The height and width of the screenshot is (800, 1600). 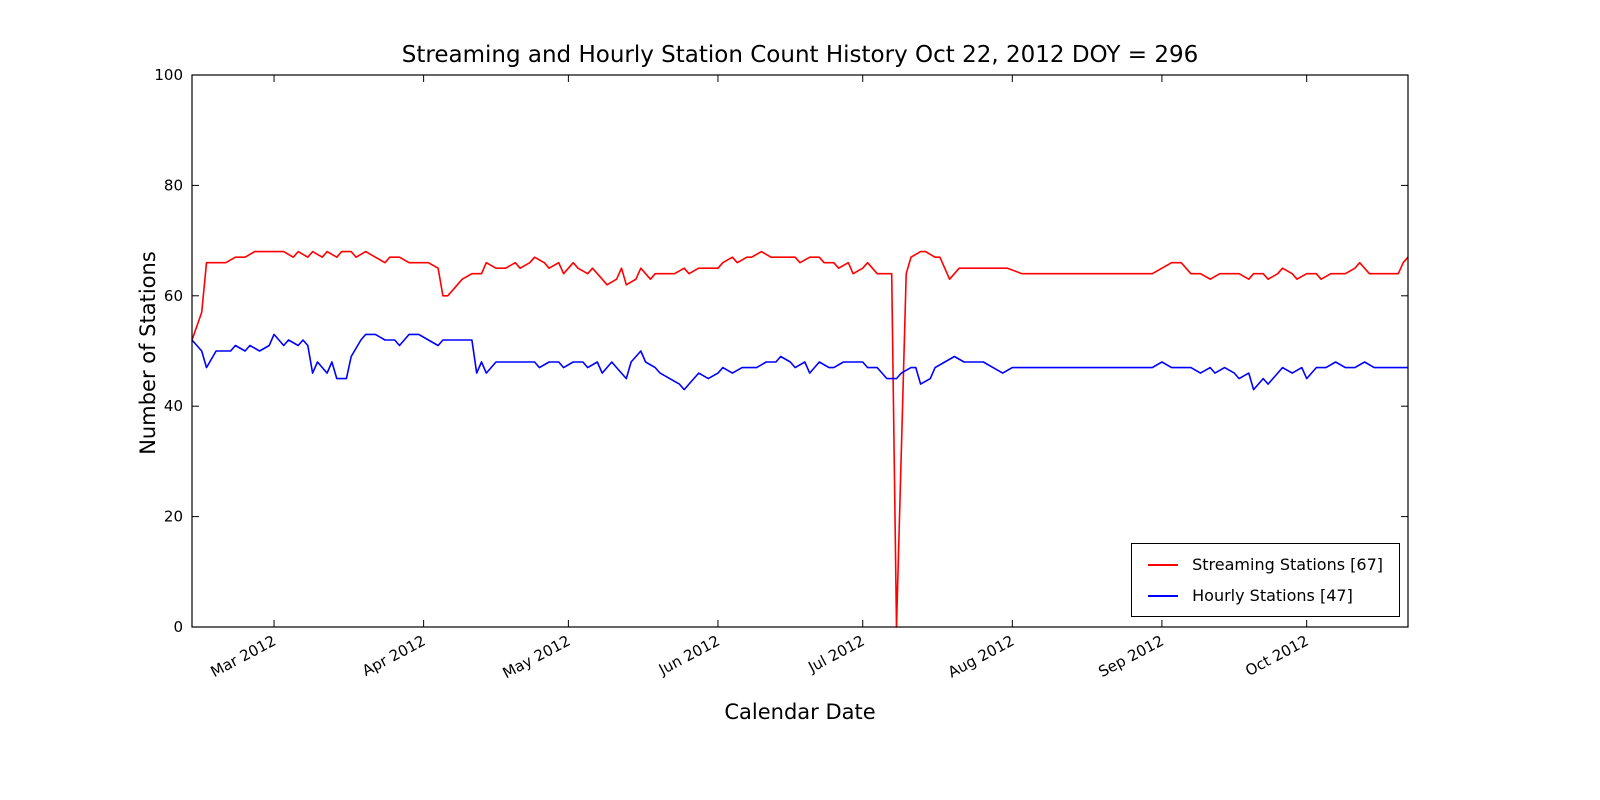 I want to click on y-tick-label: 0, so click(x=178, y=627).